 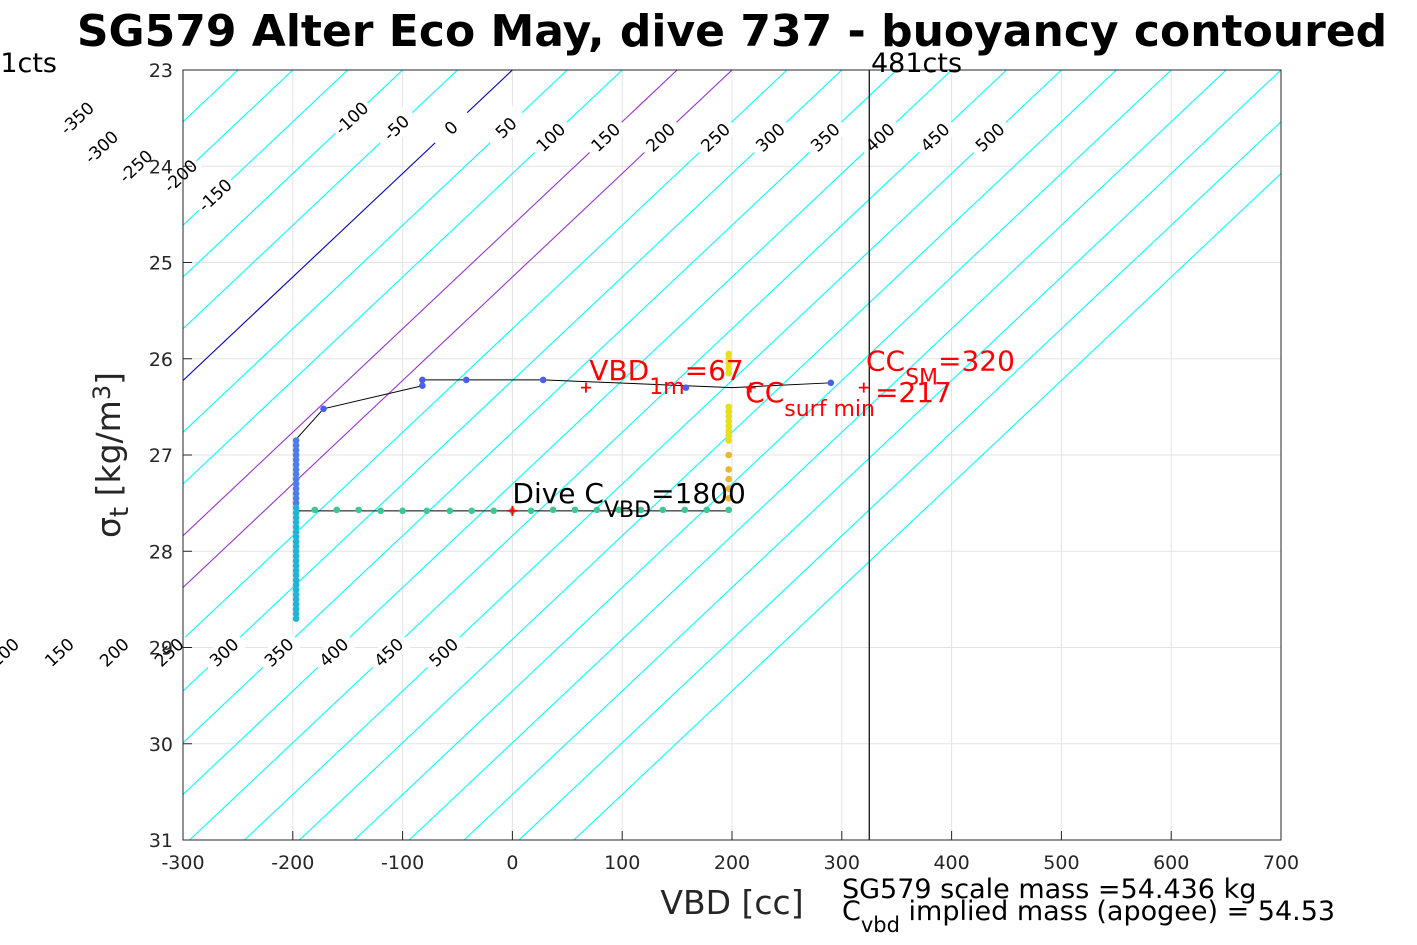 What do you see at coordinates (622, 863) in the screenshot?
I see `x-tick-label-4: 100` at bounding box center [622, 863].